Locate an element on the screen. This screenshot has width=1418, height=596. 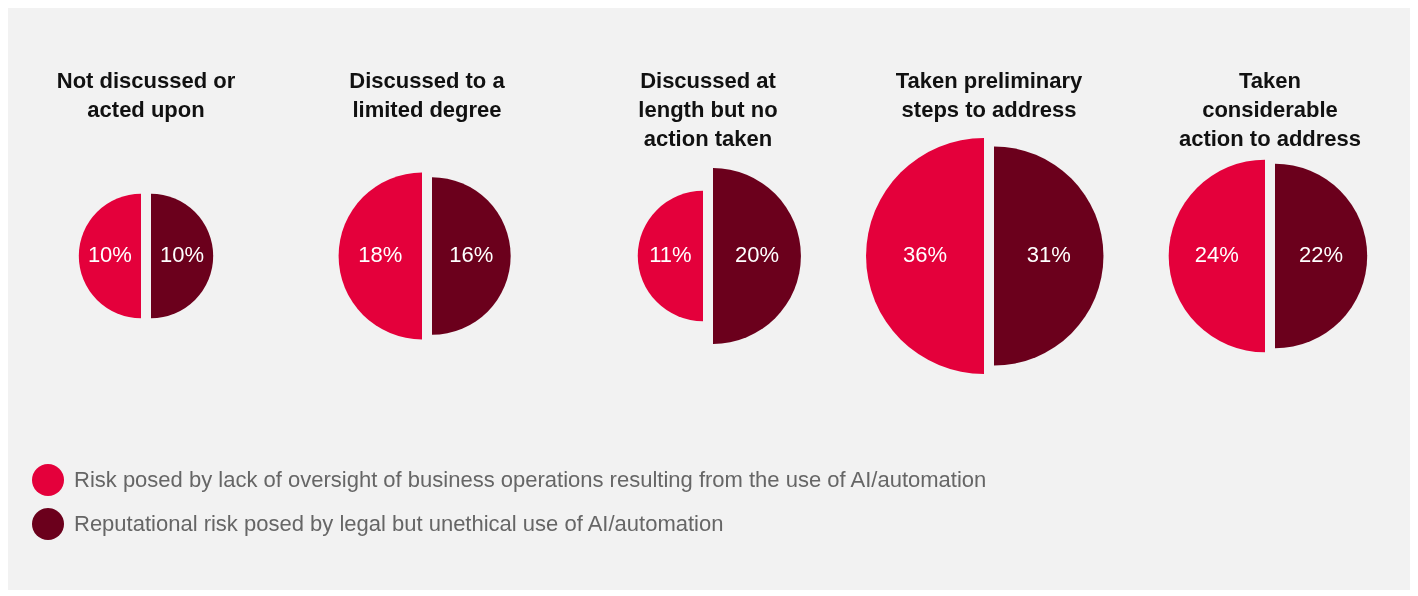
data-label: 36% is located at coordinates (925, 255).